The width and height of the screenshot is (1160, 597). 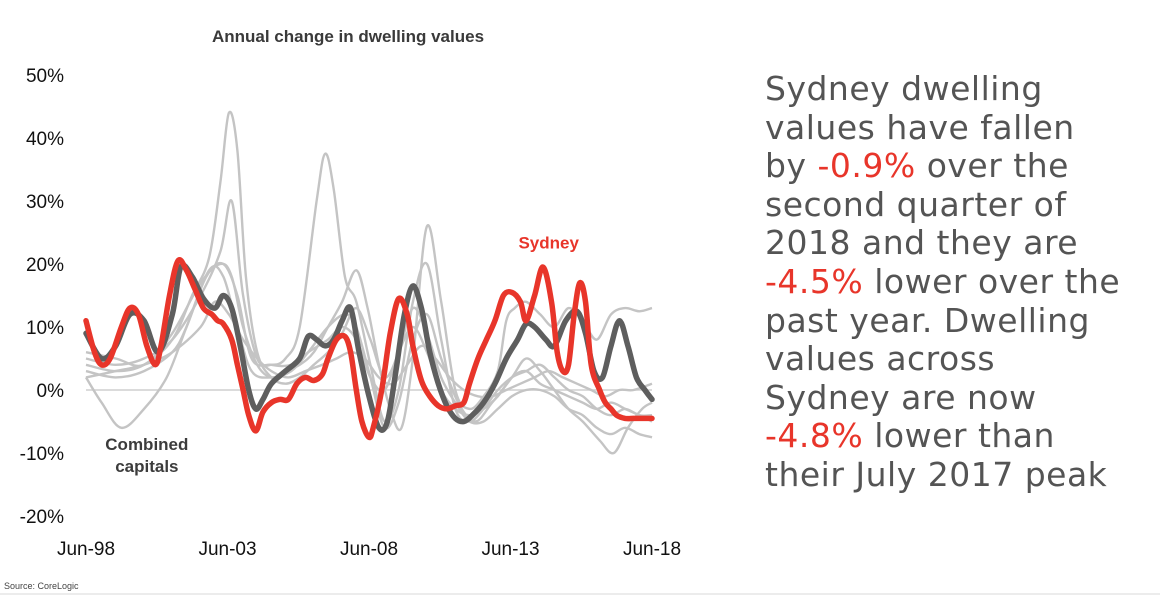 What do you see at coordinates (904, 88) in the screenshot?
I see `commentary-line: Sydney dwelling` at bounding box center [904, 88].